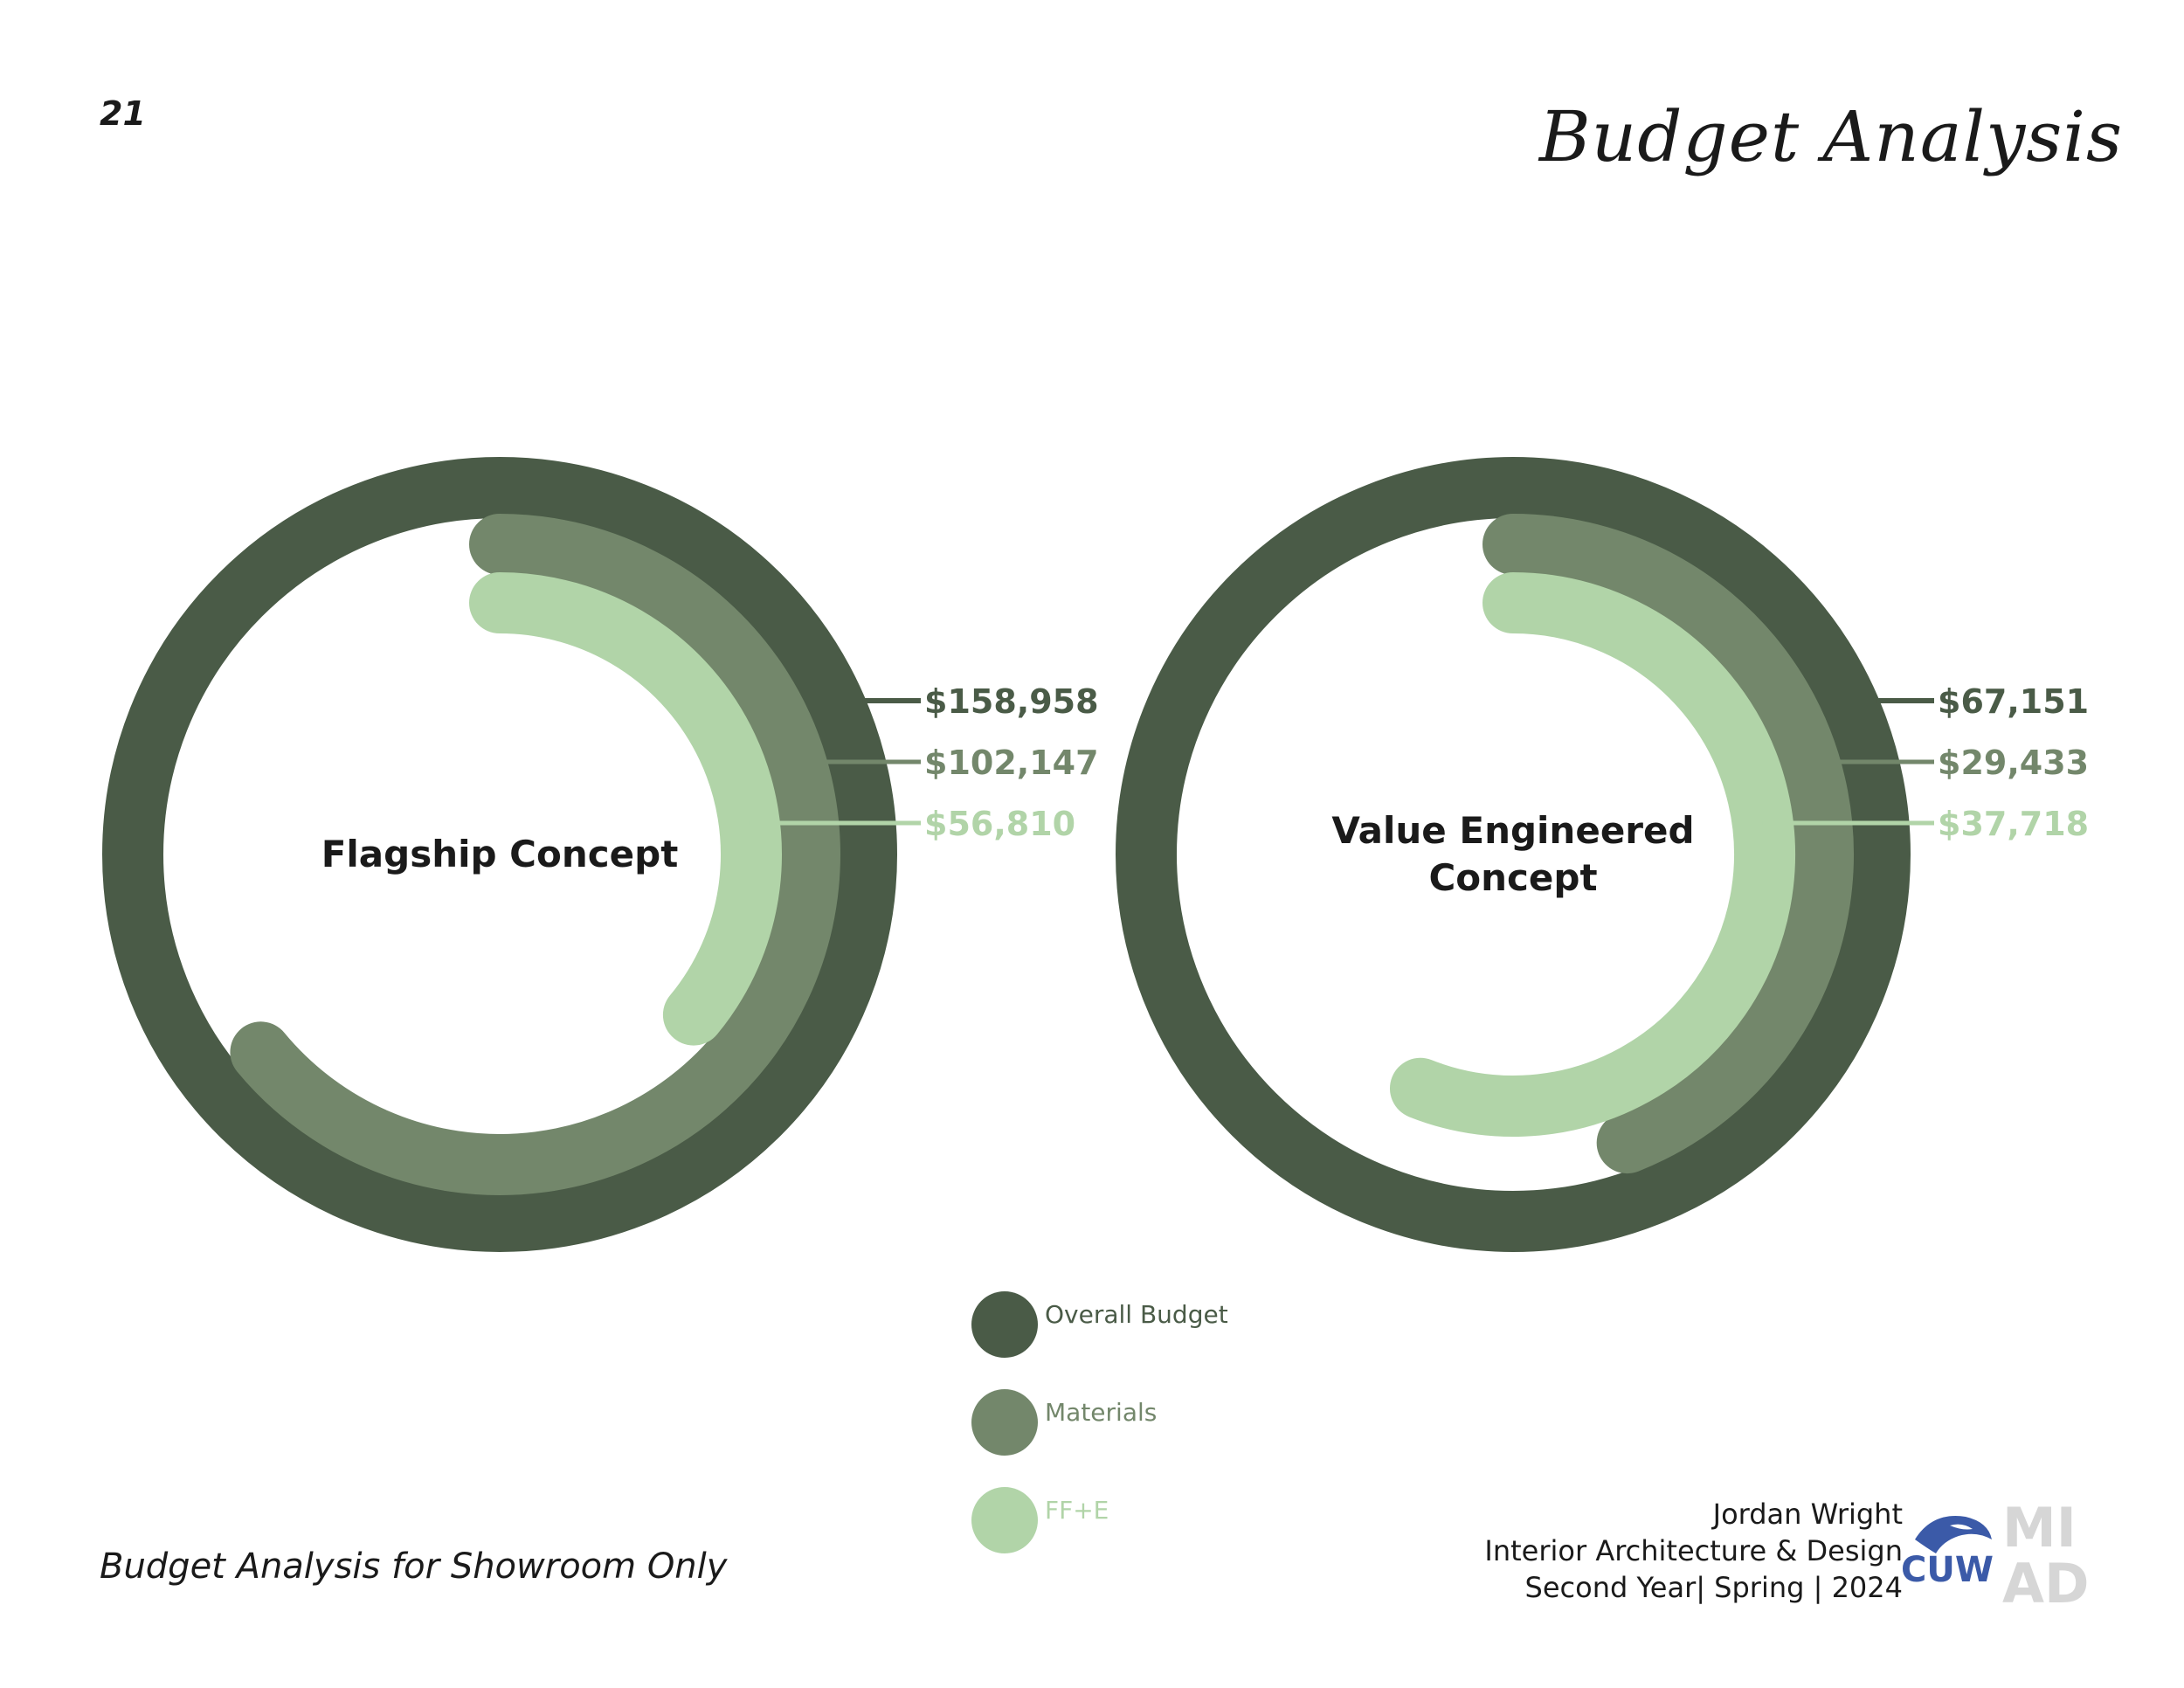  Describe the element at coordinates (1101, 1412) in the screenshot. I see `legend-label-materials: Materials` at that location.